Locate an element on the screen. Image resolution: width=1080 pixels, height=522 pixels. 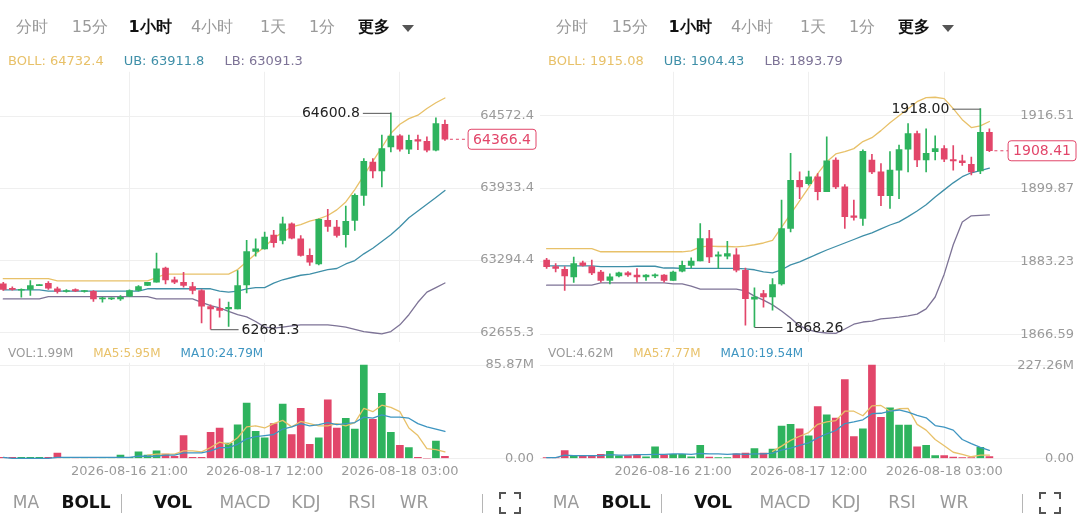
y-tick-label: 1866.59 is located at coordinates (1047, 333).